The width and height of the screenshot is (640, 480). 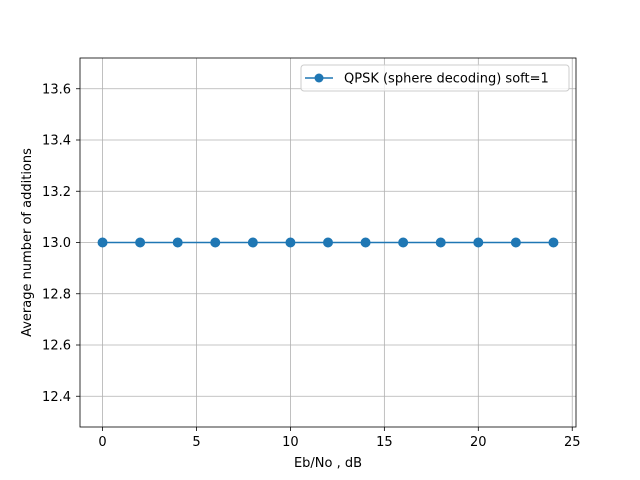 What do you see at coordinates (384, 442) in the screenshot?
I see `x-tick-label: 15` at bounding box center [384, 442].